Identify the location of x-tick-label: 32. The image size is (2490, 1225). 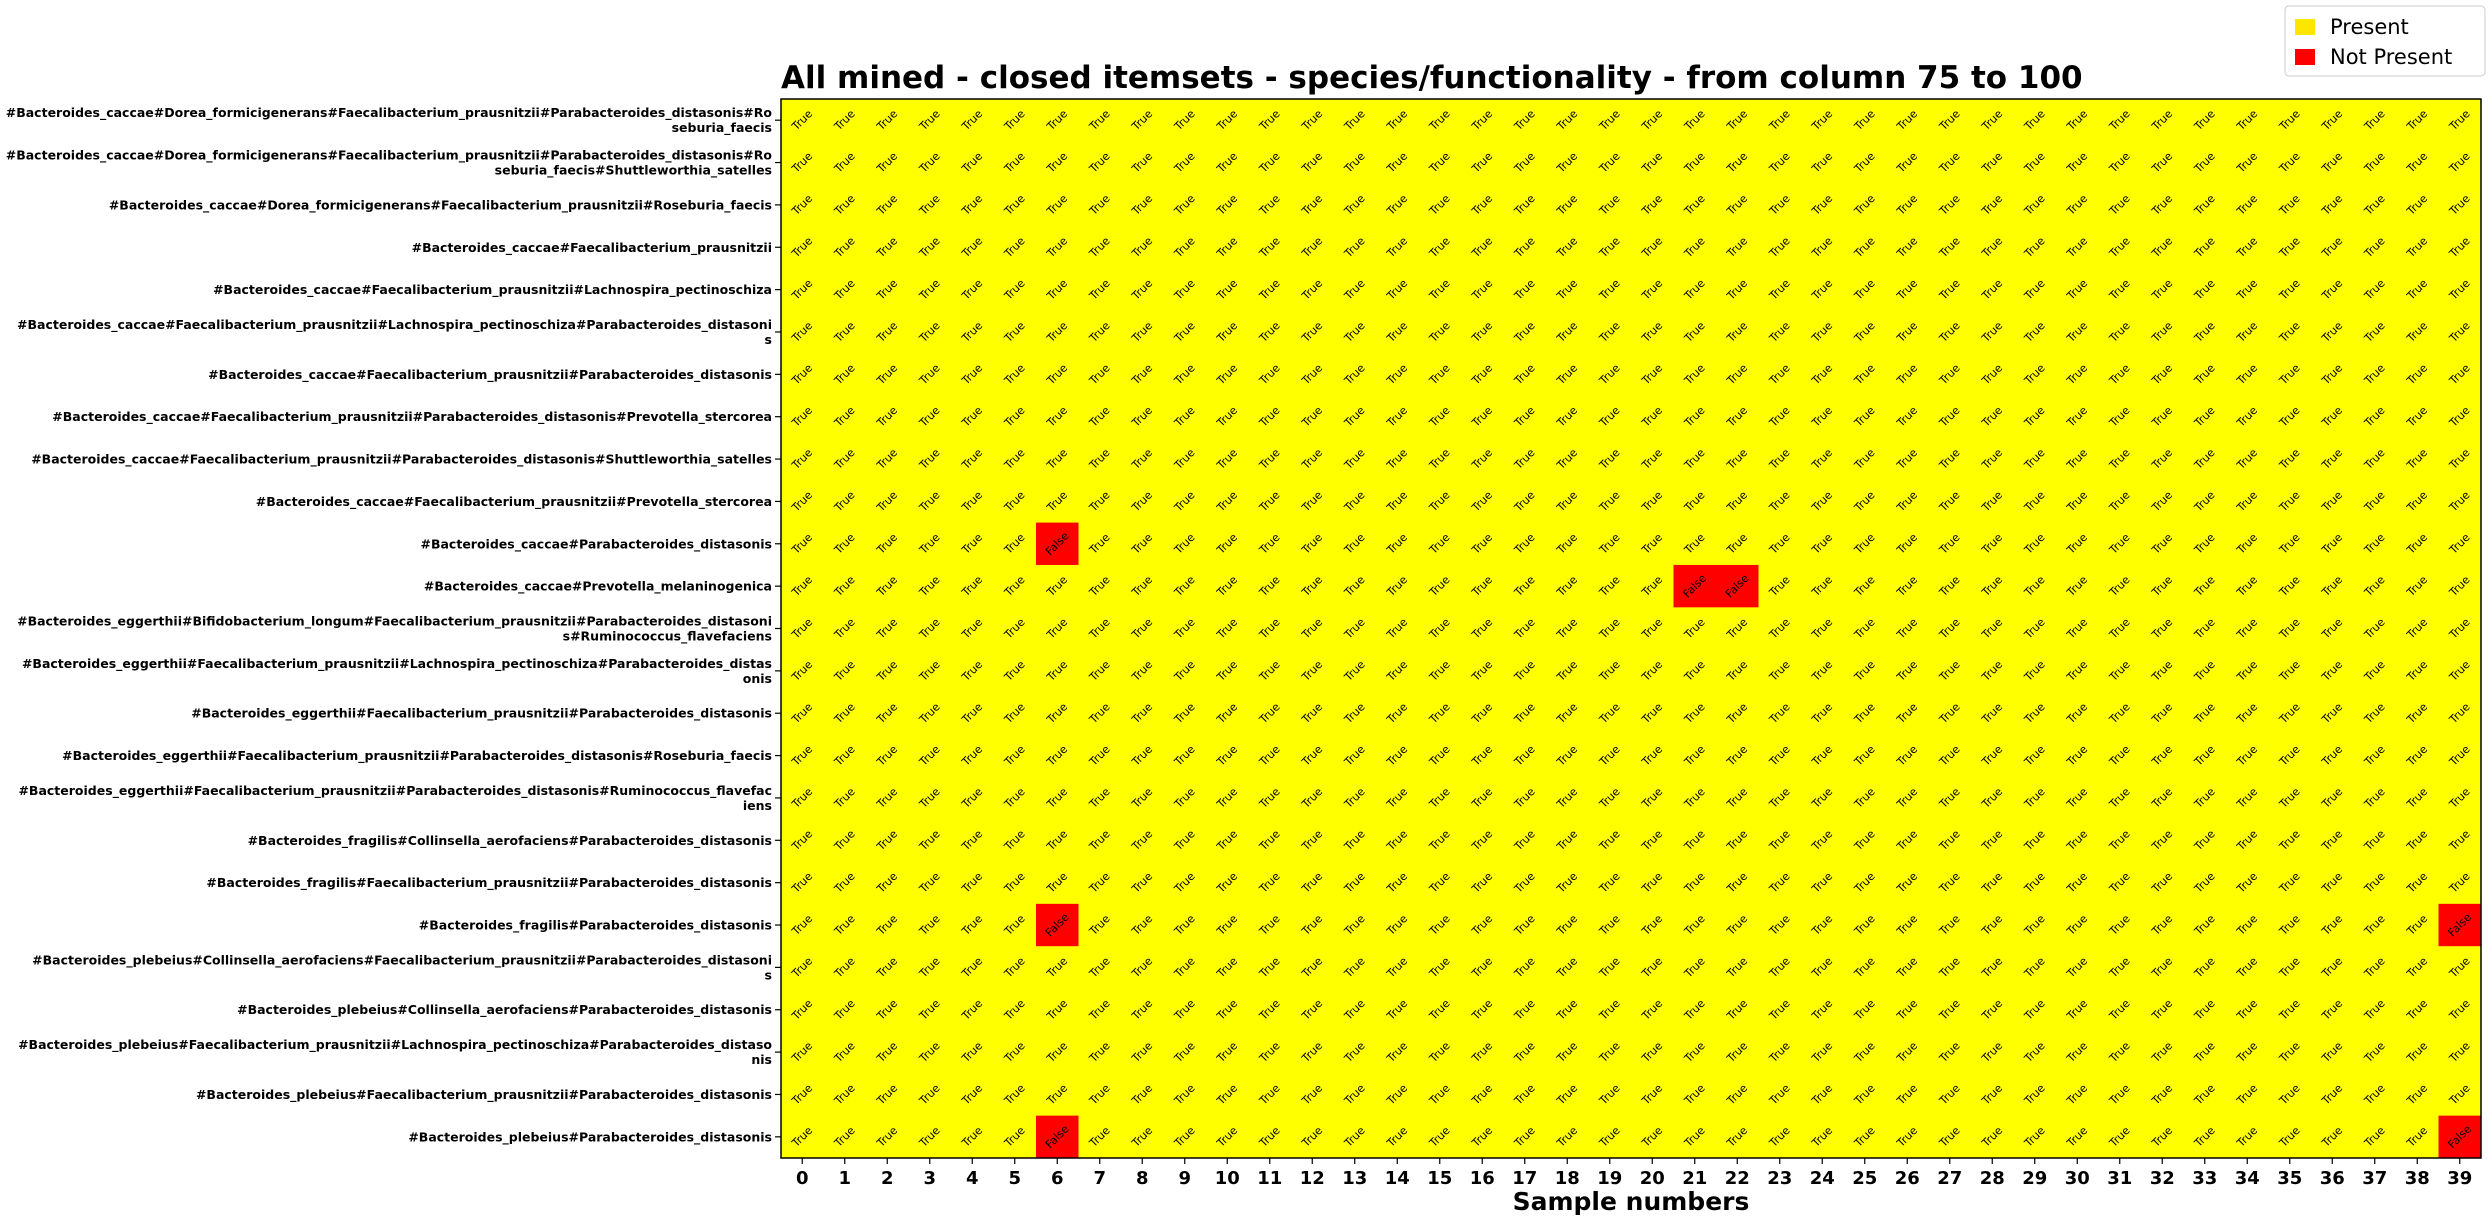
(2162, 1178).